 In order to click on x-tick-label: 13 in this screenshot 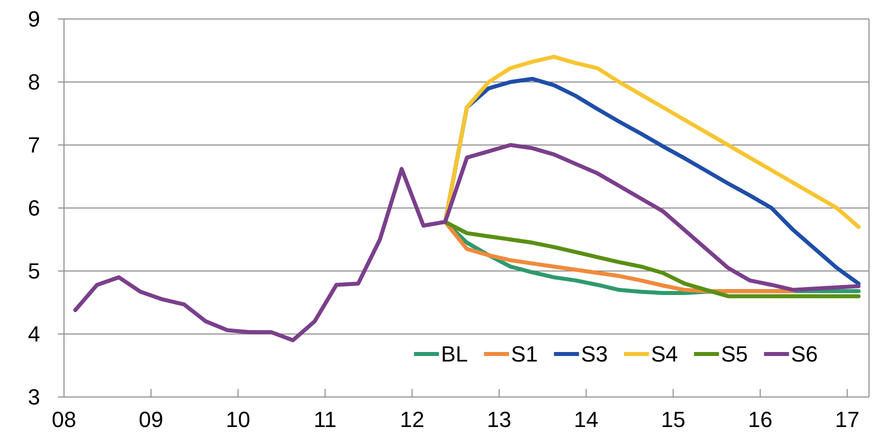, I will do `click(499, 419)`.